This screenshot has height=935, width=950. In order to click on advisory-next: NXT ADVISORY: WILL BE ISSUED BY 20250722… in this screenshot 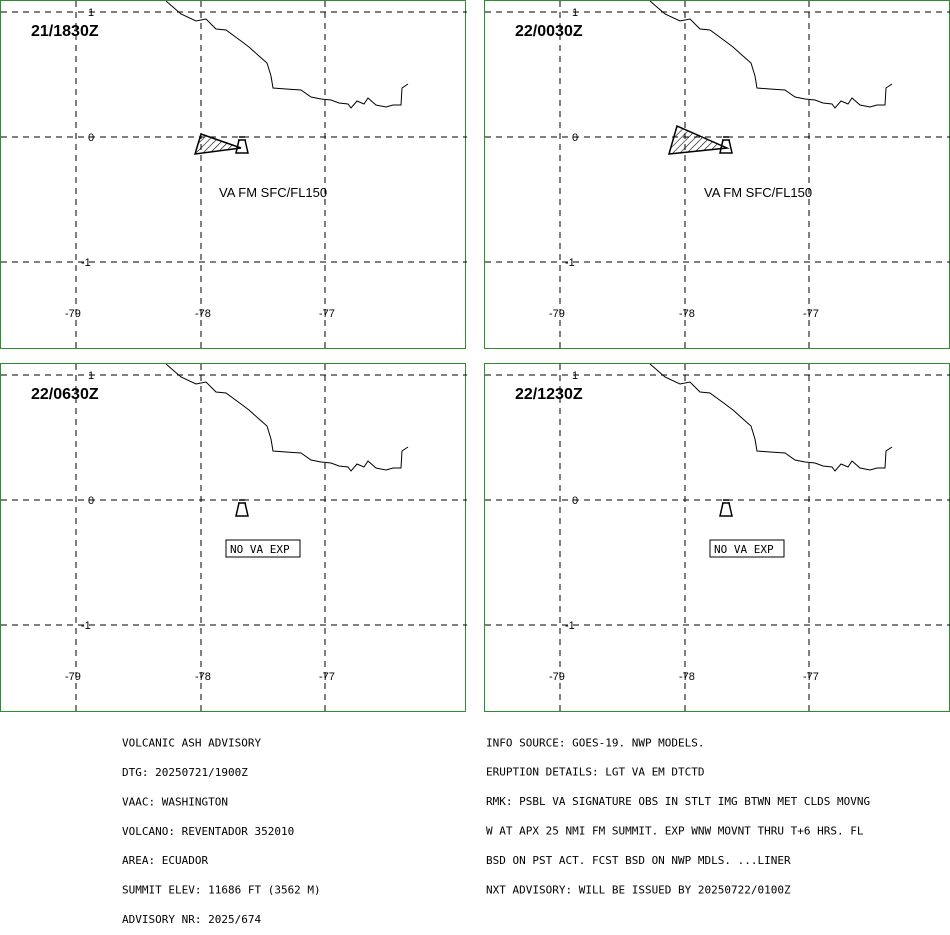, I will do `click(638, 890)`.